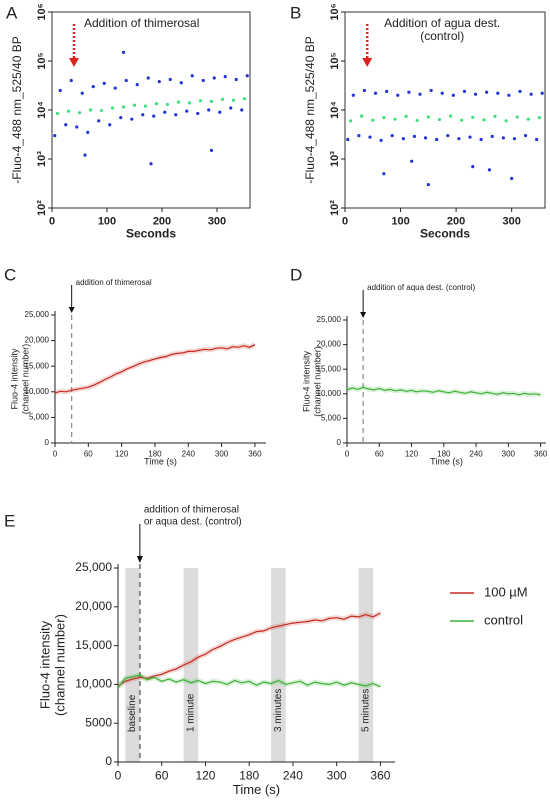 This screenshot has height=809, width=550. Describe the element at coordinates (193, 522) in the screenshot. I see `annotation: or aqua dest. (control)` at that location.